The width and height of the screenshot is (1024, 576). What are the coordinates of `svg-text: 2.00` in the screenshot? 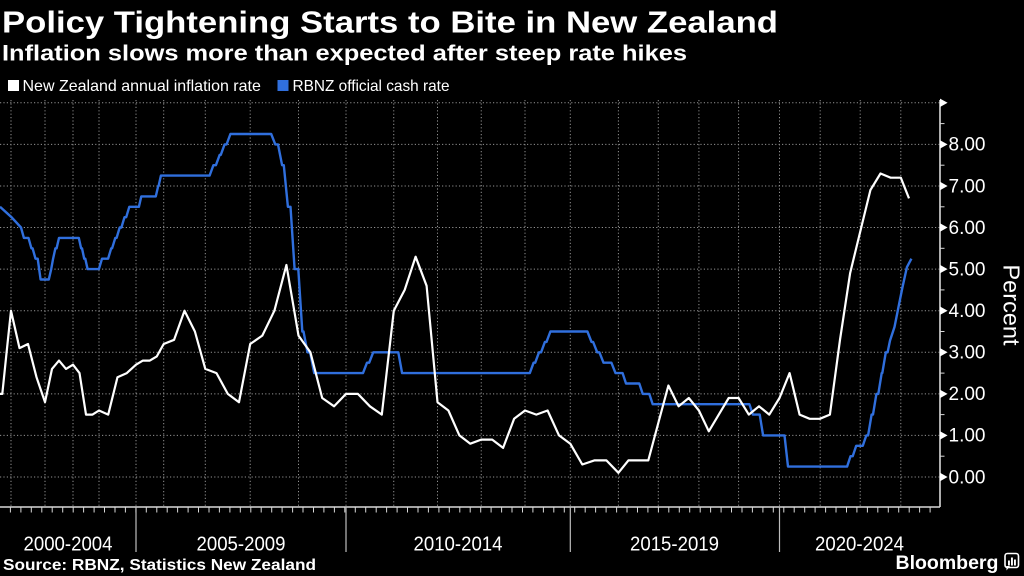 It's located at (967, 394).